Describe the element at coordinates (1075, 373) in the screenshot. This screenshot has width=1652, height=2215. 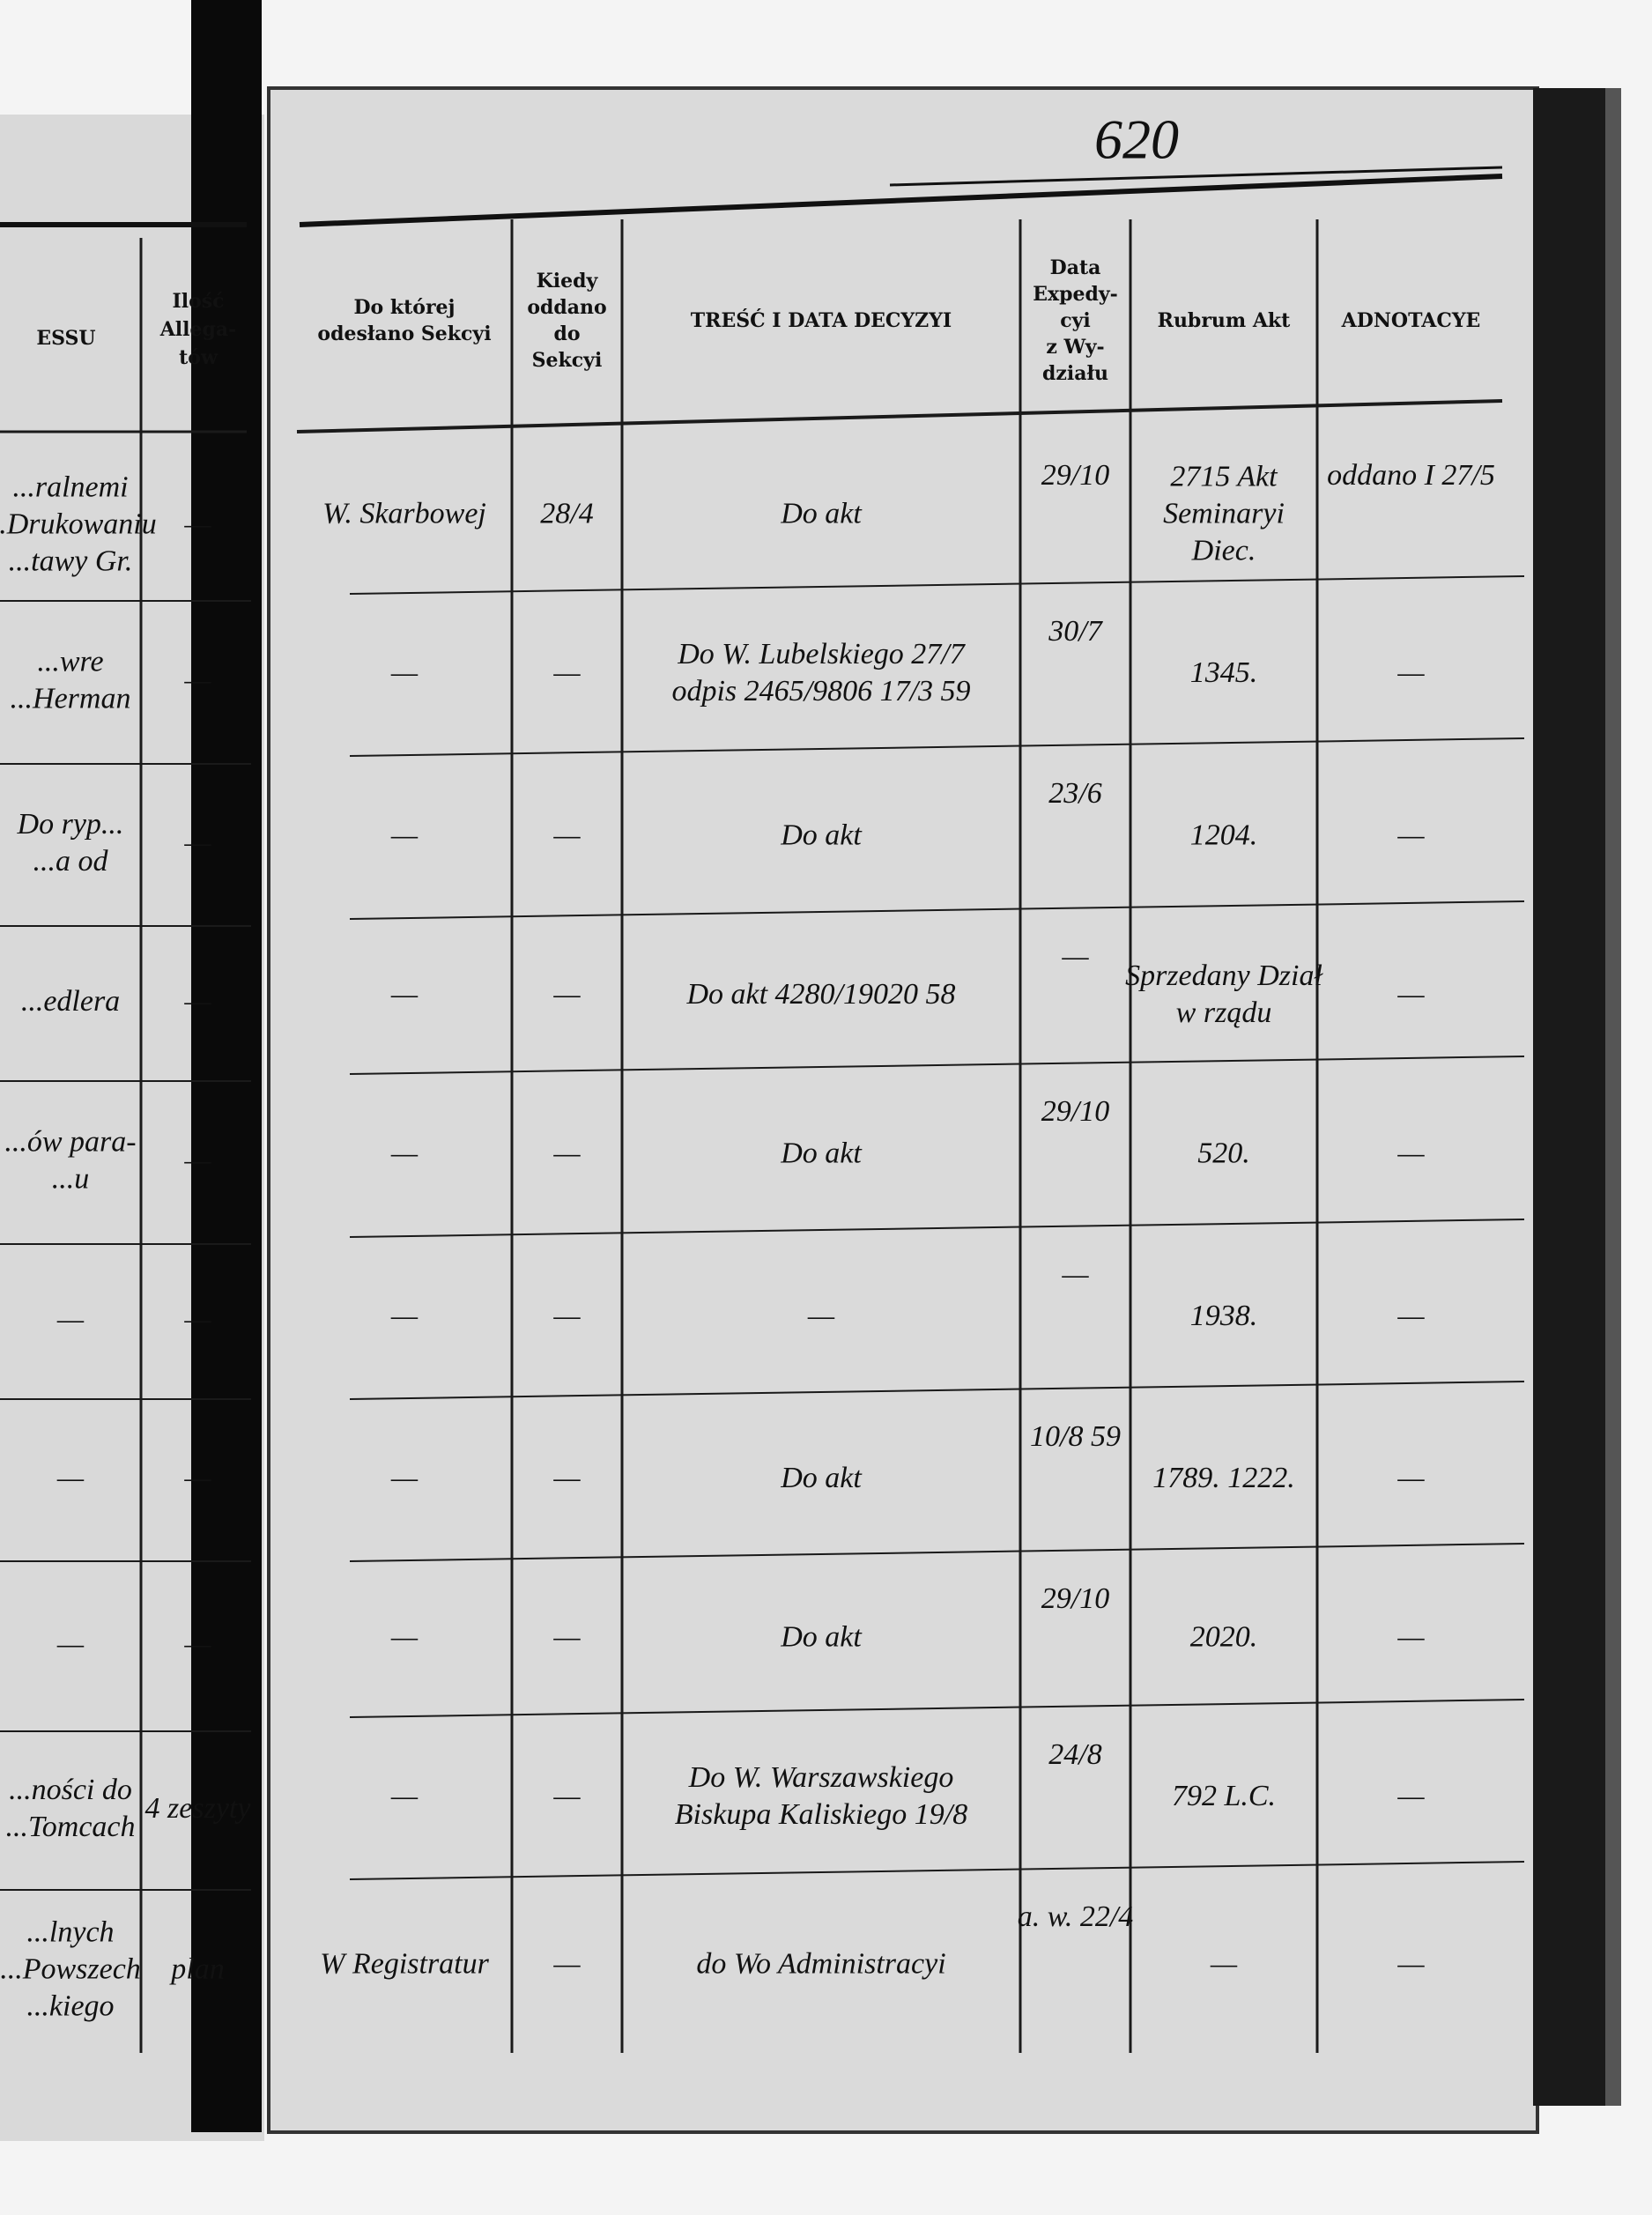
I see `column-header: działu` at that location.